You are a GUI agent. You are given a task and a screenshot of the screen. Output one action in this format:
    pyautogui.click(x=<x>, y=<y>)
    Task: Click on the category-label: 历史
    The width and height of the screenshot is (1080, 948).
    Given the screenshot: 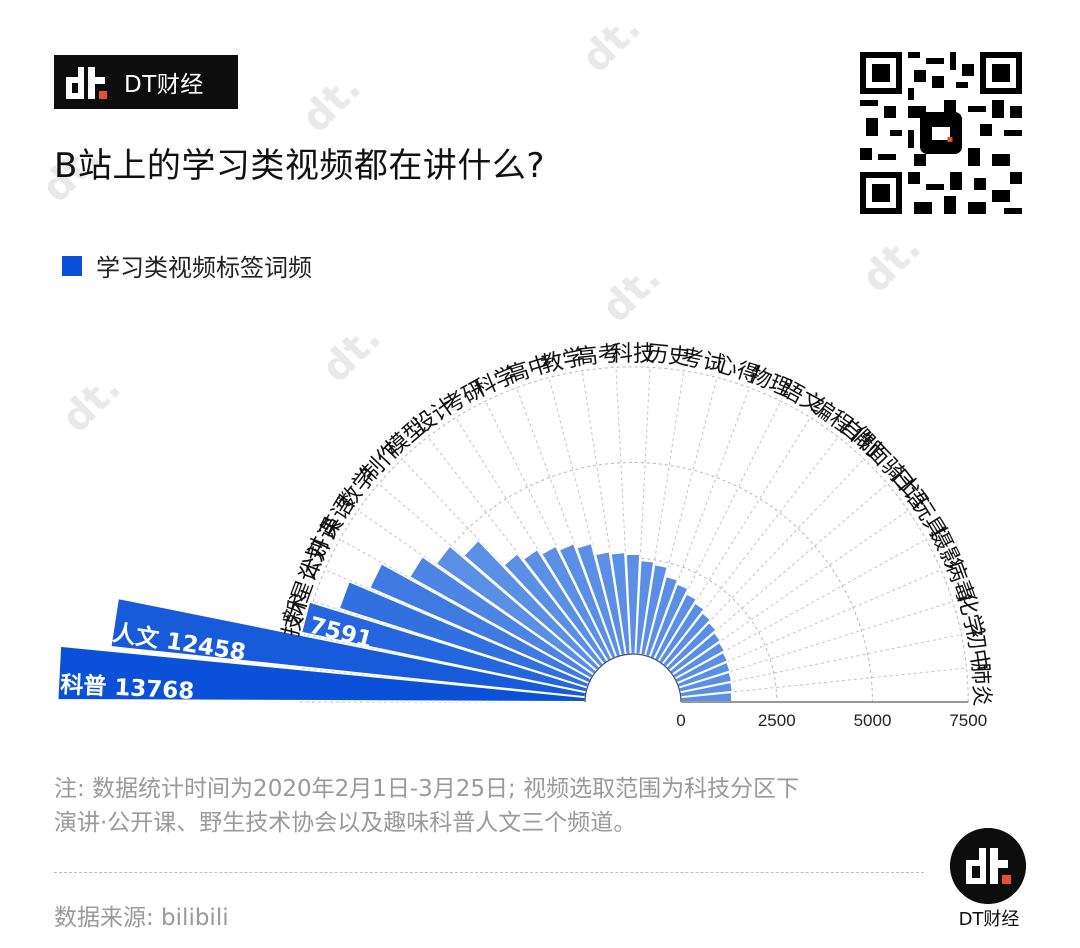 What is the action you would take?
    pyautogui.click(x=668, y=355)
    